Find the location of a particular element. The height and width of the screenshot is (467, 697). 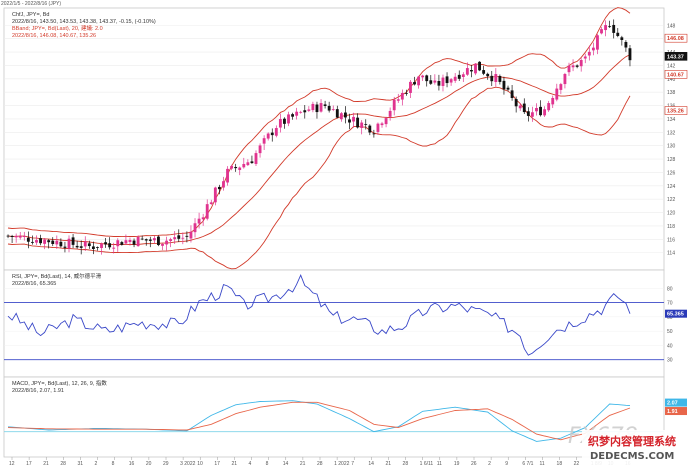

svg-text: 2.07 is located at coordinates (672, 404).